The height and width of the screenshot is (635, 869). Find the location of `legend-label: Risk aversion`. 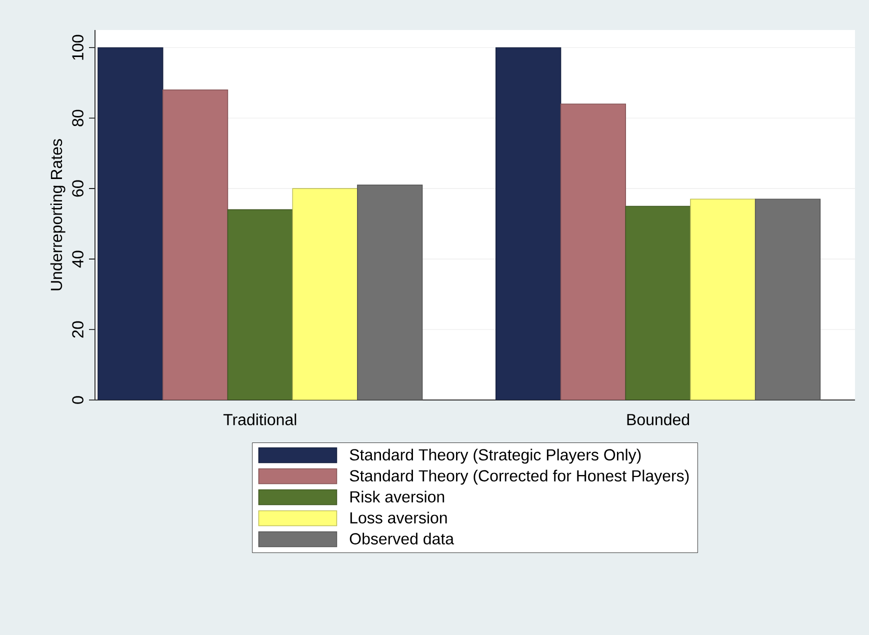

legend-label: Risk aversion is located at coordinates (397, 496).